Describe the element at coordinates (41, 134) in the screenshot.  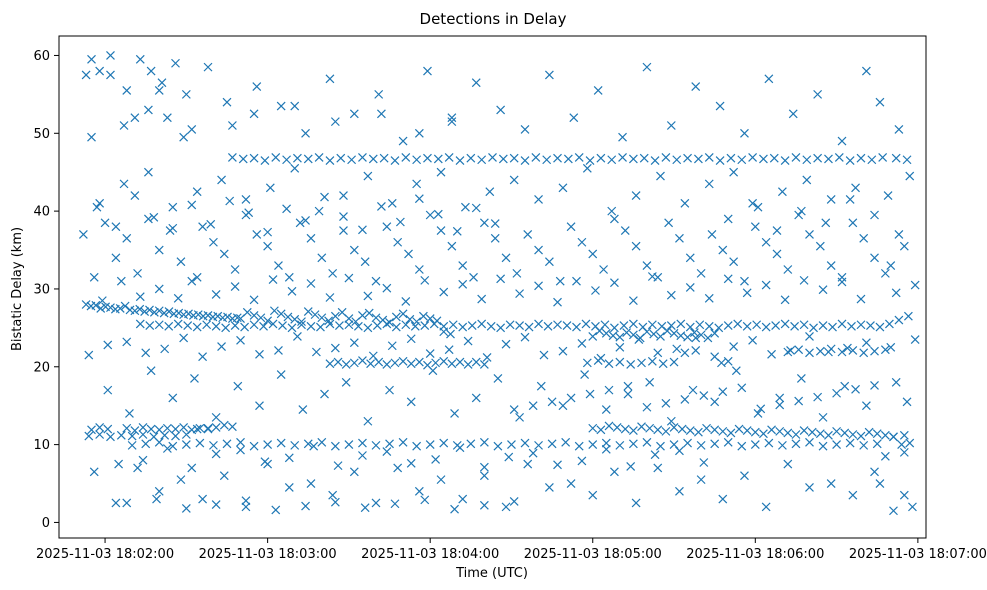
I see `y-tick-label: 50` at that location.